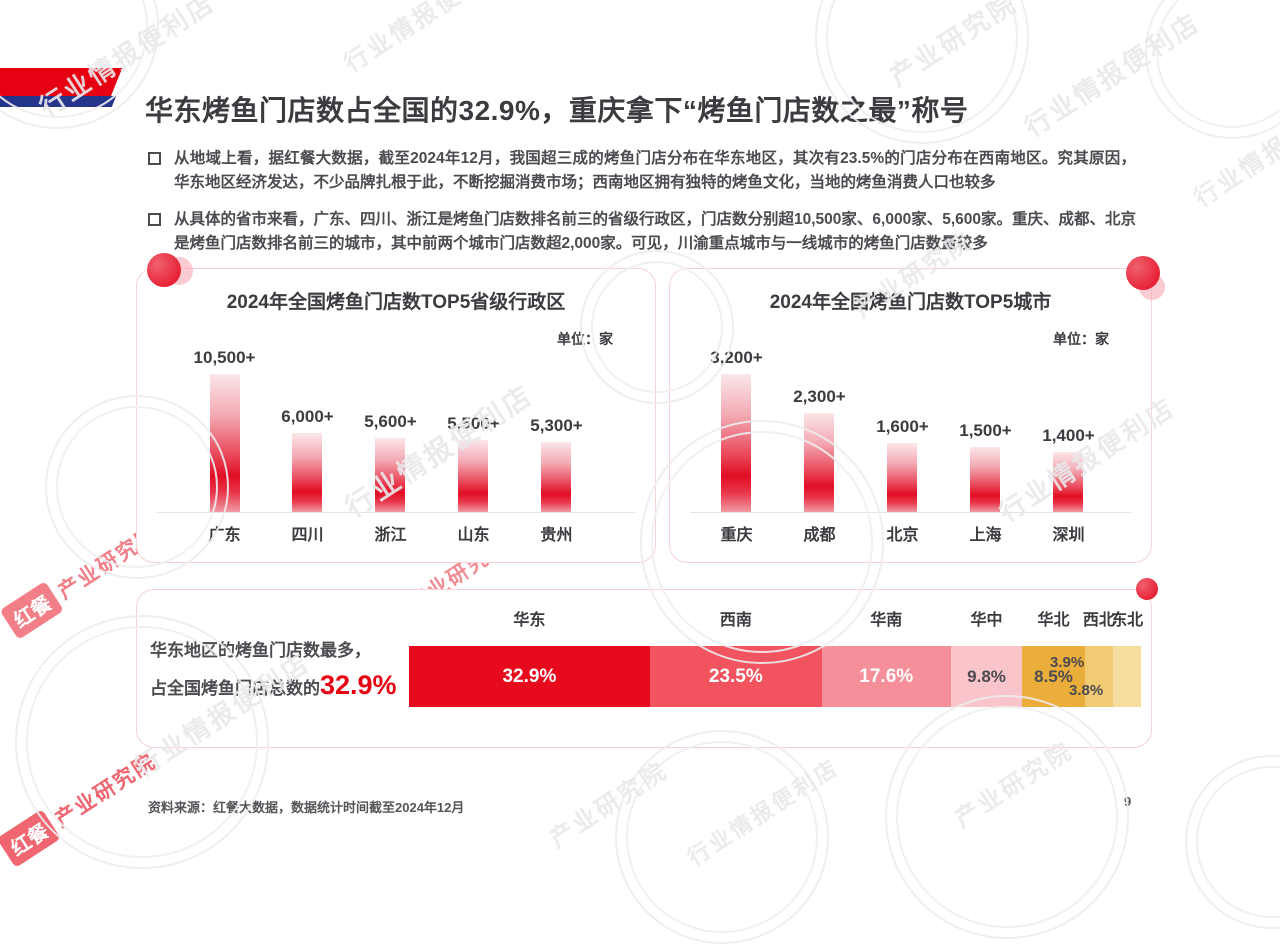 The image size is (1280, 944). What do you see at coordinates (235, 689) in the screenshot?
I see `highlight-line2-prefix: 占全国烤鱼门店总数的` at bounding box center [235, 689].